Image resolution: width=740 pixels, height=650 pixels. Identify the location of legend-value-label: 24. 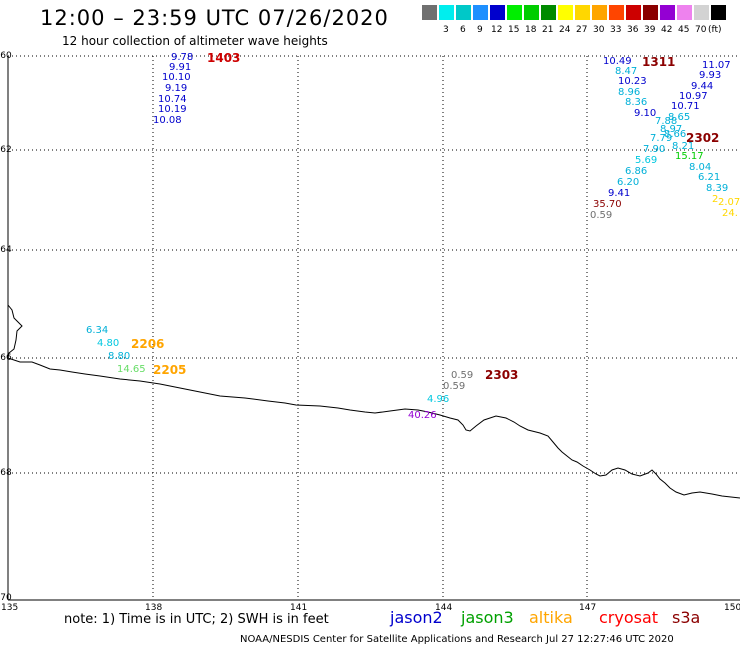
(565, 30).